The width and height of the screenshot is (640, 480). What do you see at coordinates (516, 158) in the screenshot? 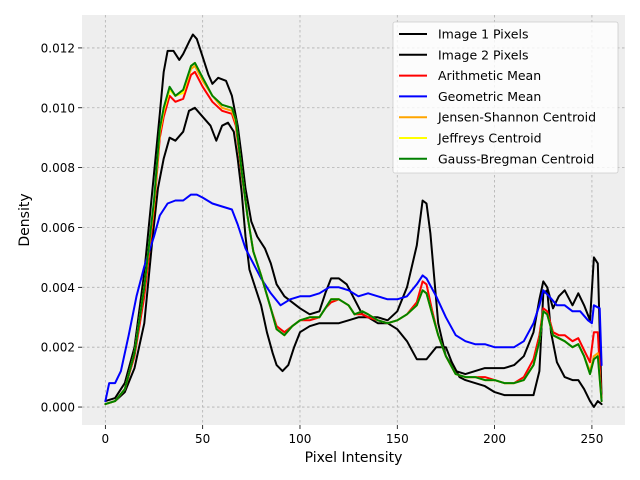
I see `legend-label: Gauss-Bregman Centroid` at bounding box center [516, 158].